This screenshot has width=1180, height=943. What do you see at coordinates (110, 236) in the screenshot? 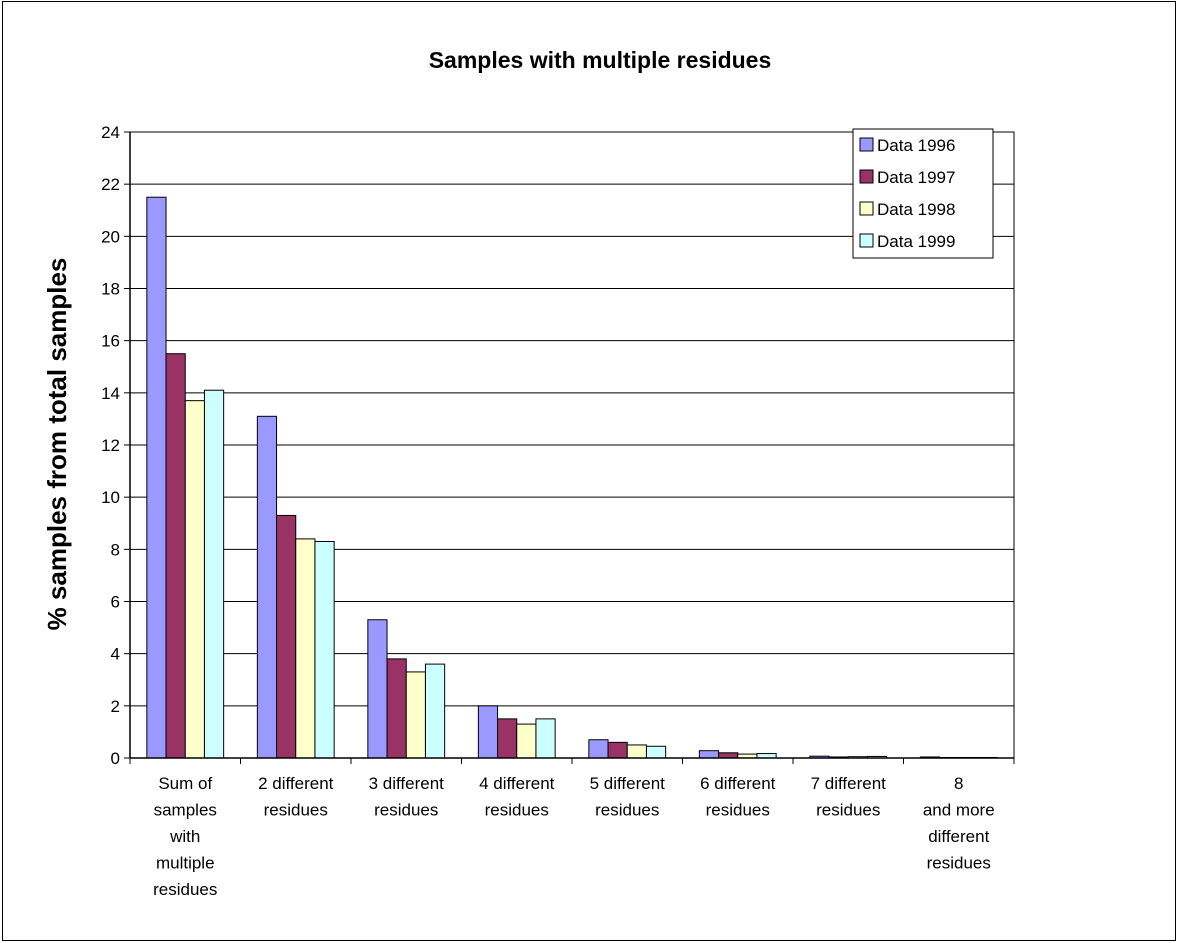
I see `y-tick-label: 20` at bounding box center [110, 236].